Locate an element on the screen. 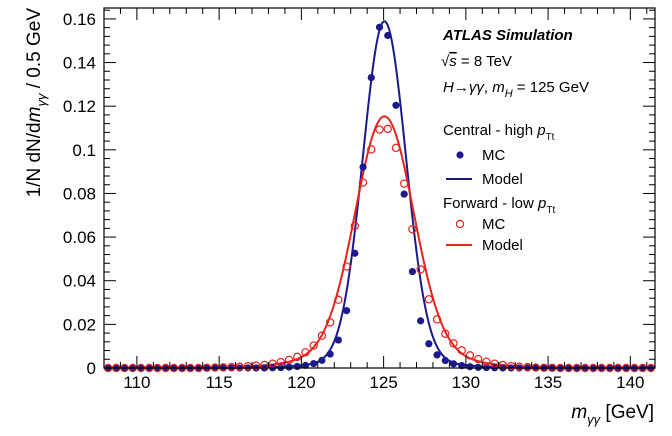 The width and height of the screenshot is (672, 436). y-tick-label: 0.14 is located at coordinates (79, 63).